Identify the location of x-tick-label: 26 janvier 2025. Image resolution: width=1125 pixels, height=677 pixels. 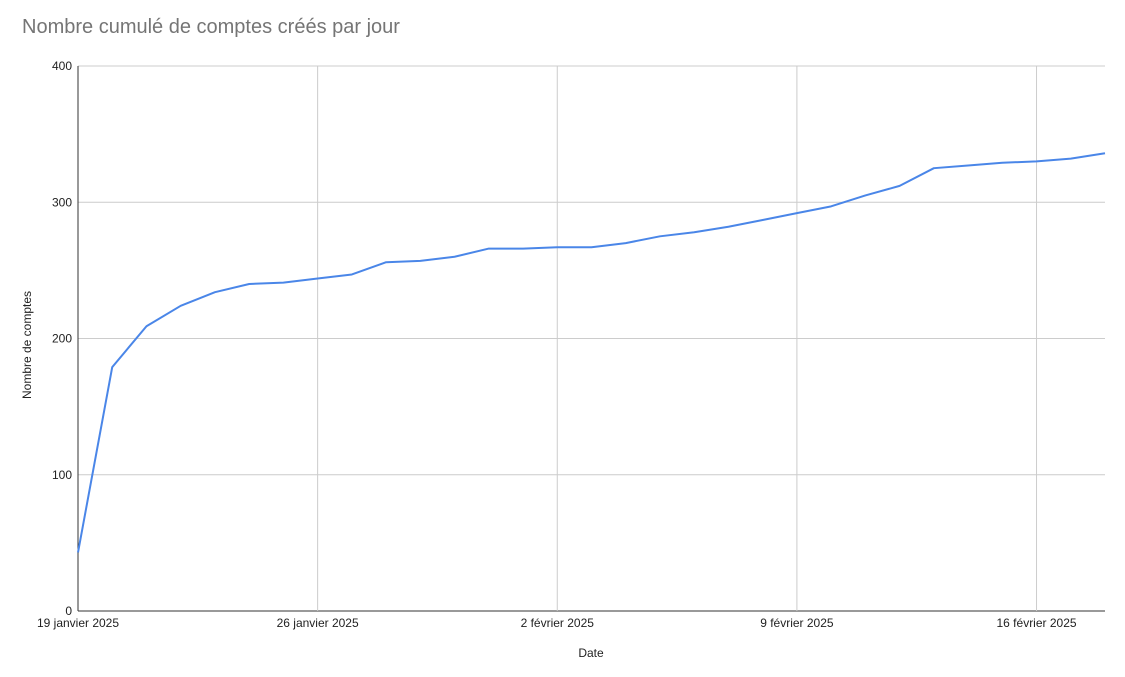
(318, 623).